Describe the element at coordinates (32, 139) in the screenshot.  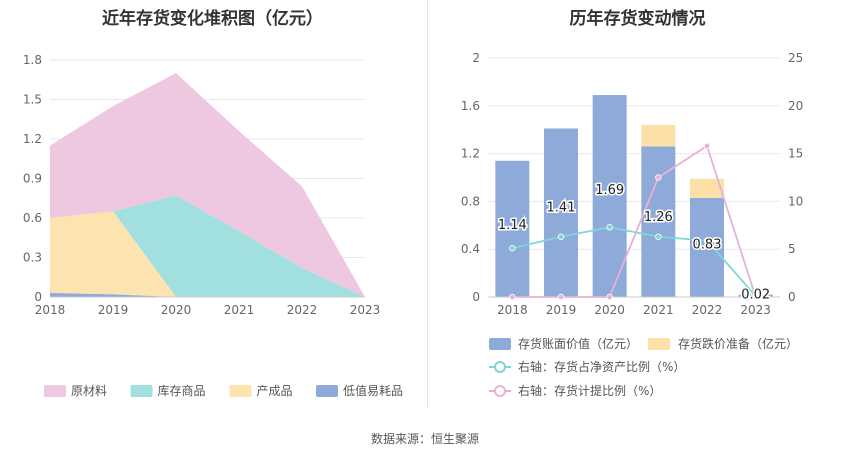
I see `left-y-tick-label: 1.2` at that location.